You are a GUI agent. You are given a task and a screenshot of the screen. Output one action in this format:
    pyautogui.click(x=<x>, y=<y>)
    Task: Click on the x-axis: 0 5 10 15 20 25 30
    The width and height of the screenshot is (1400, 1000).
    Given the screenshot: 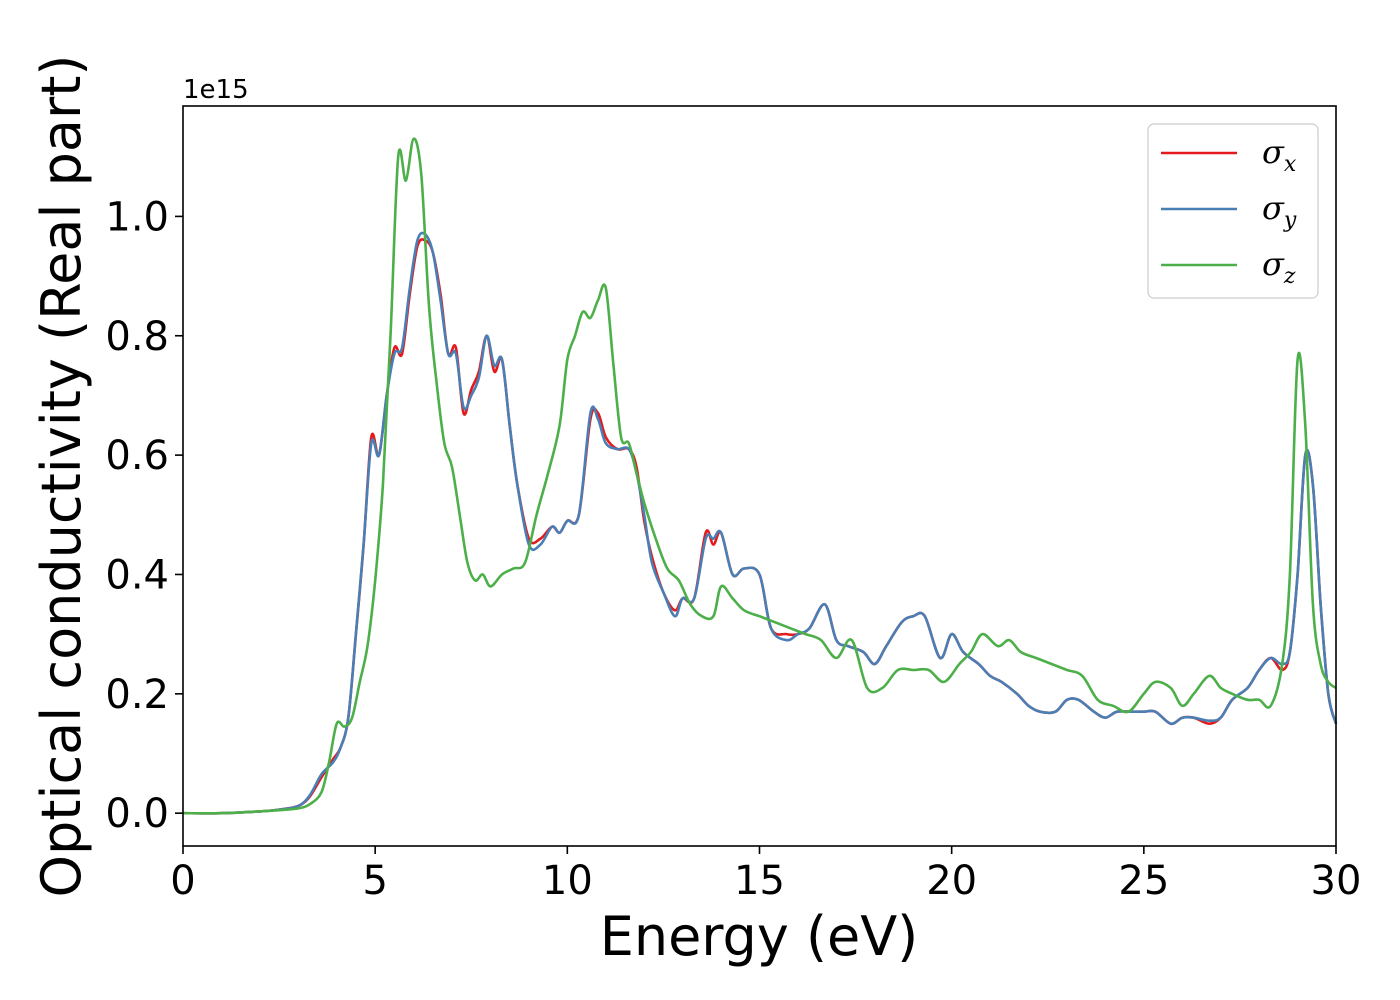 What is the action you would take?
    pyautogui.click(x=765, y=875)
    